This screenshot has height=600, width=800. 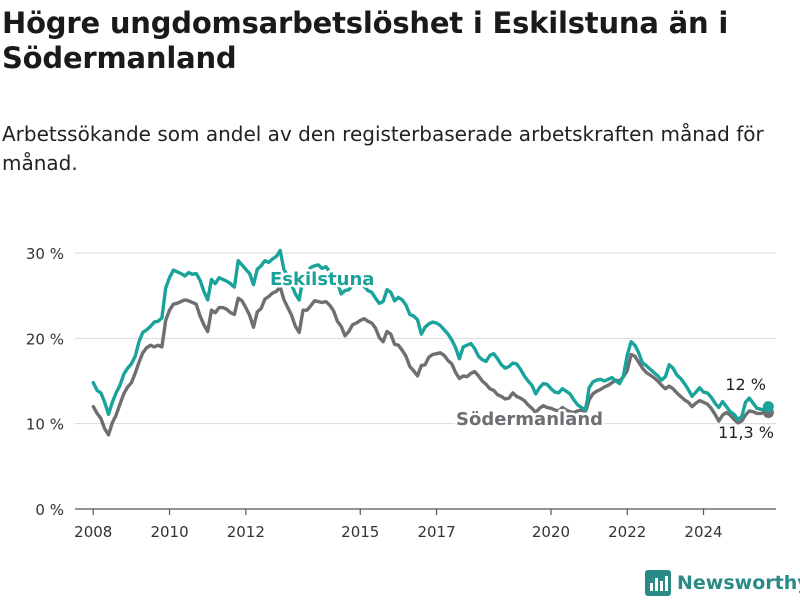 What do you see at coordinates (627, 532) in the screenshot?
I see `x-tick-label: 2022` at bounding box center [627, 532].